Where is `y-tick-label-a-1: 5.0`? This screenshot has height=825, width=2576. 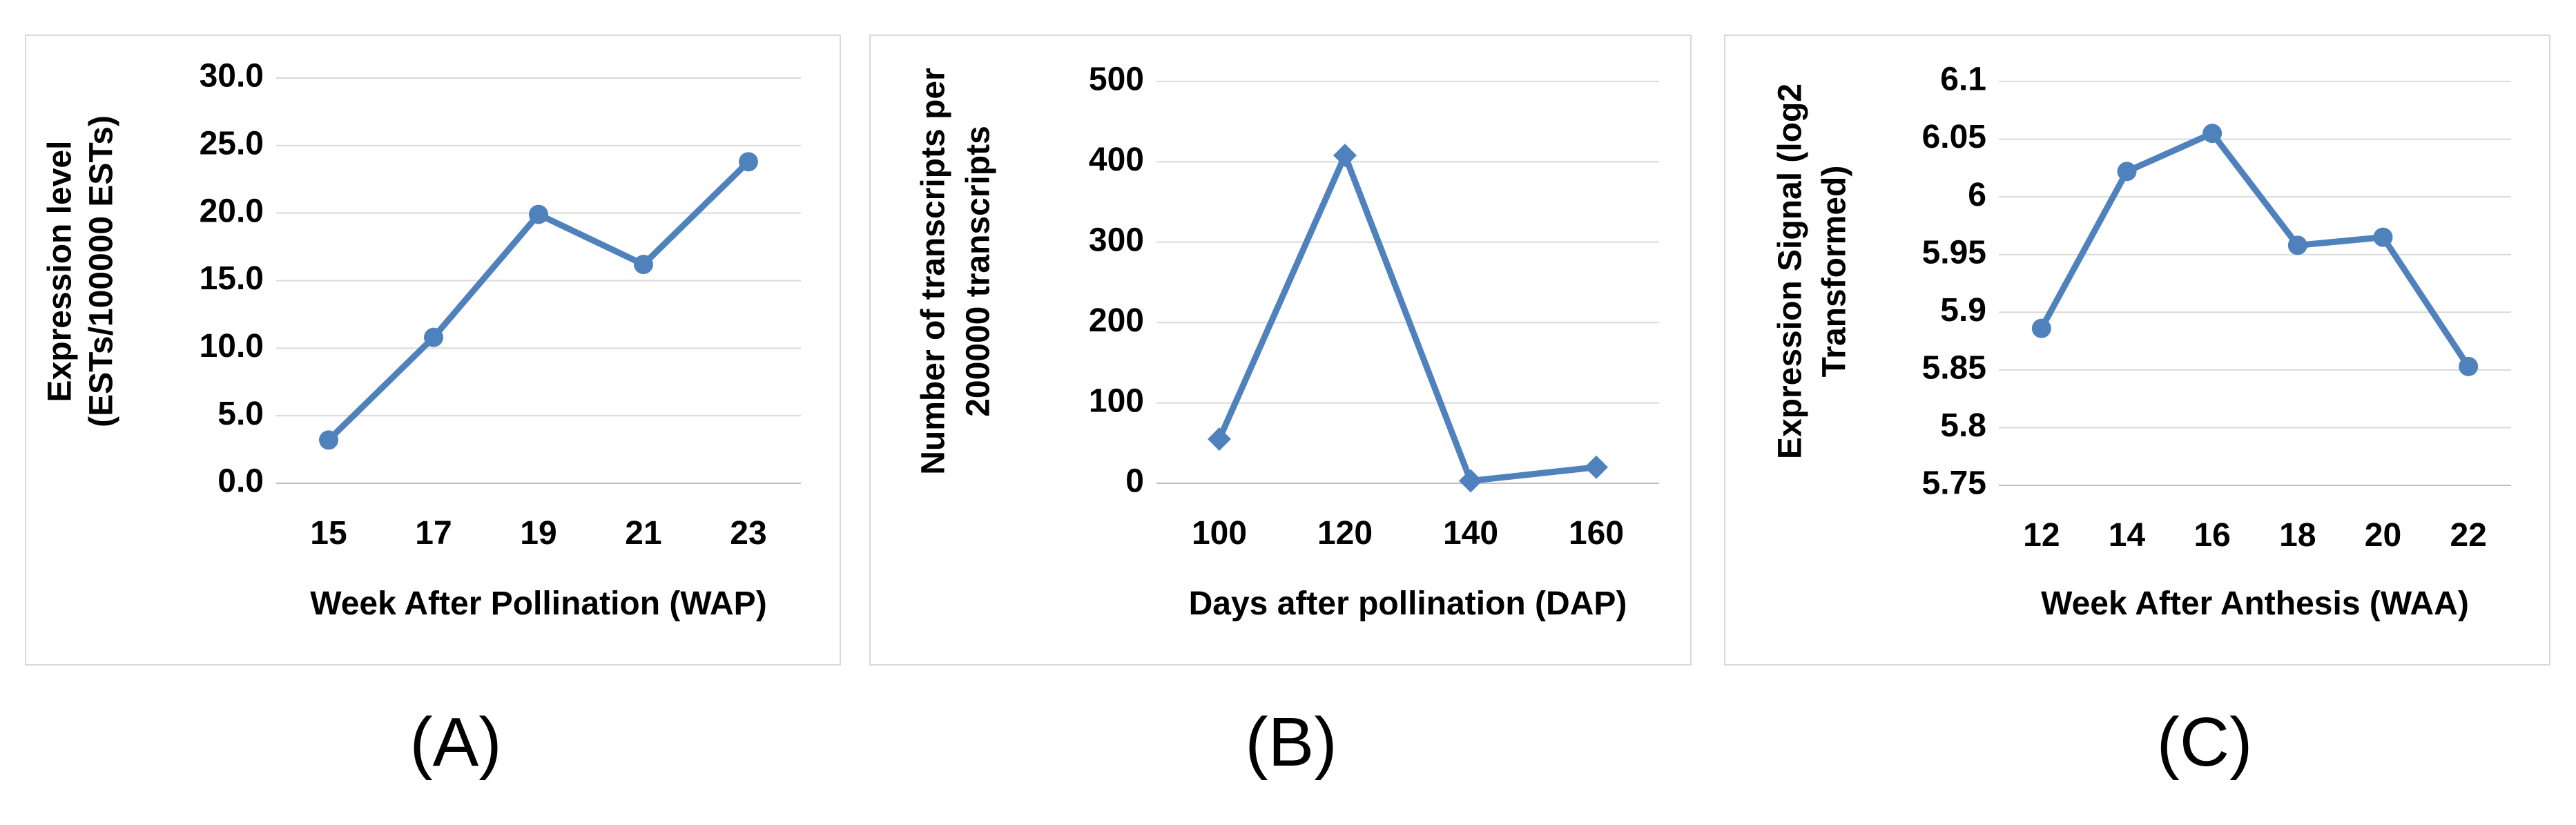 y-tick-label-a-1: 5.0 is located at coordinates (241, 414).